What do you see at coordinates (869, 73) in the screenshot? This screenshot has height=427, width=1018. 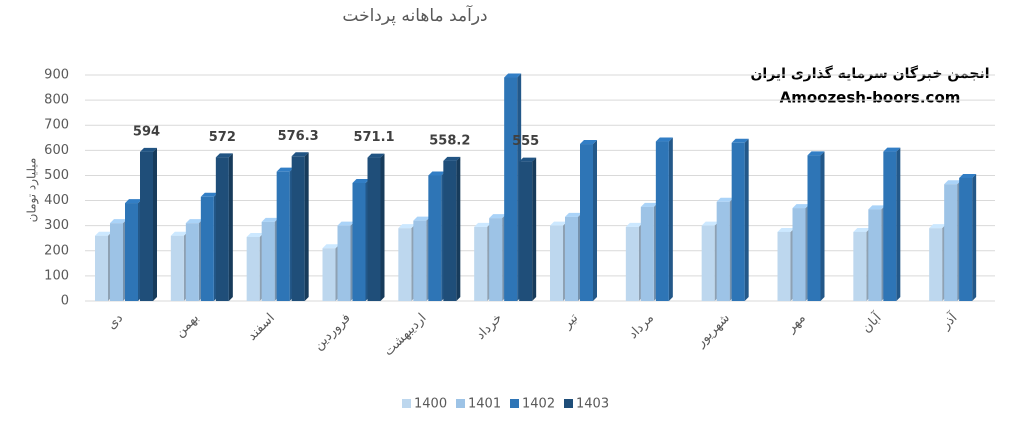 I see `annotation: انجمن خبرگان سرمایه گذاری ایران` at bounding box center [869, 73].